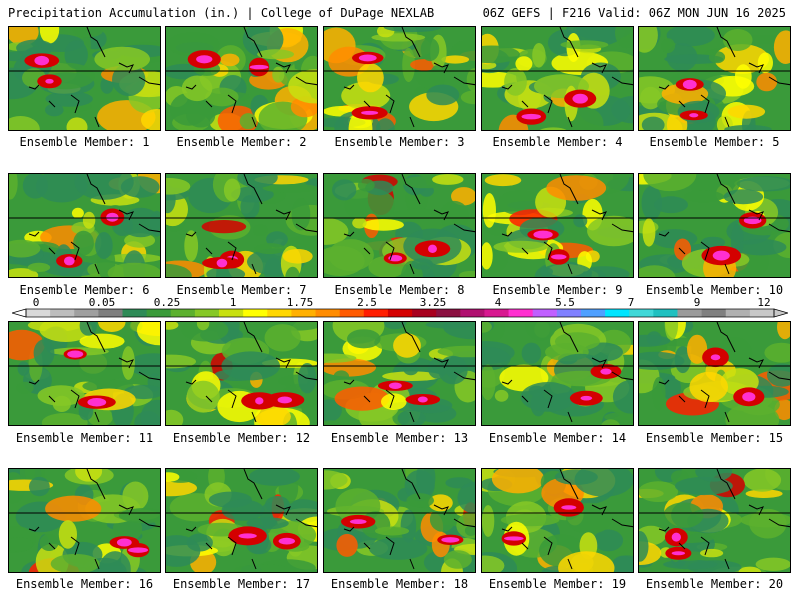  Describe the element at coordinates (399, 290) in the screenshot. I see `ensemble-member-label: Ensemble Member: 8` at that location.